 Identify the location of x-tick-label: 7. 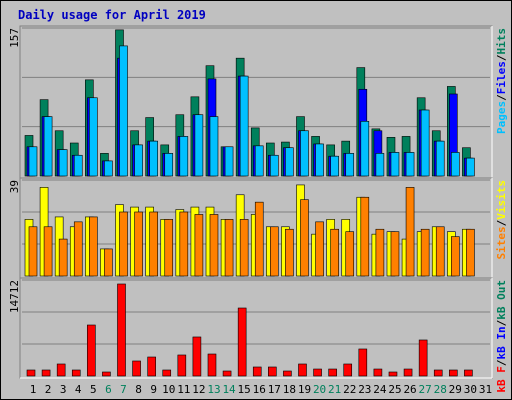
(123, 389).